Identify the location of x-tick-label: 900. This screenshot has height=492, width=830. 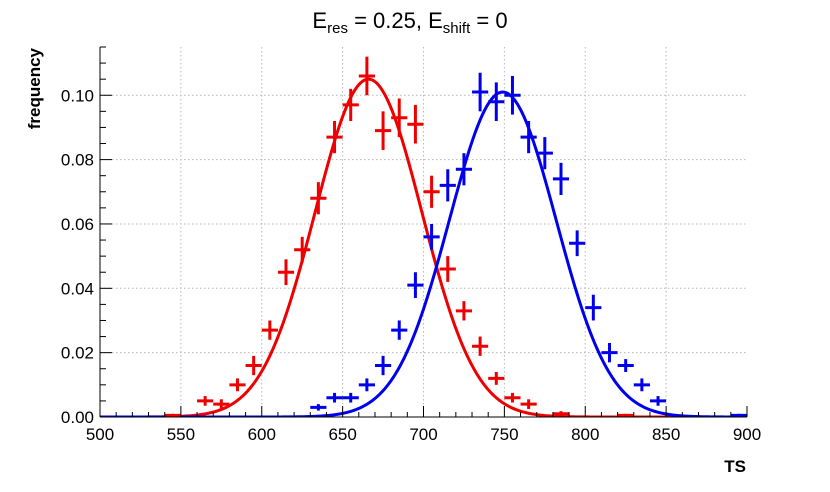
(747, 434).